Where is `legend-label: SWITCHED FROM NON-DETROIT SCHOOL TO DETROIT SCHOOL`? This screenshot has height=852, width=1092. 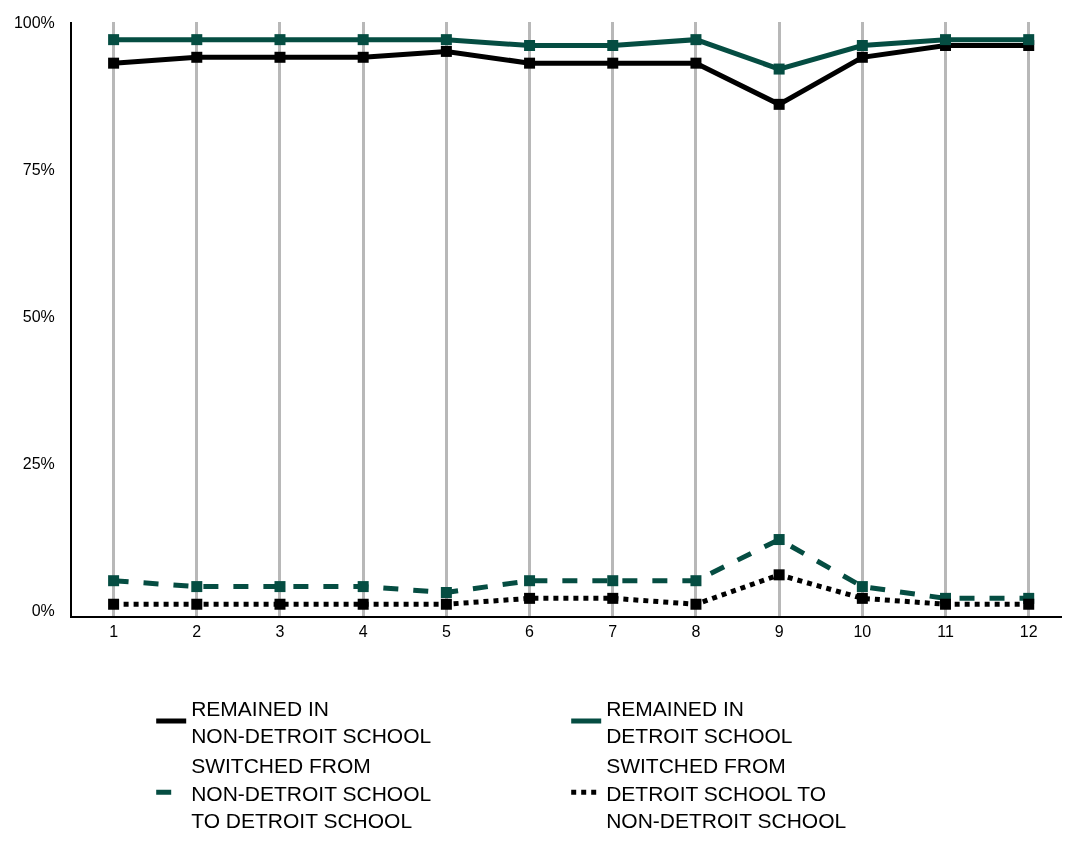
legend-label: SWITCHED FROM NON-DETROIT SCHOOL TO DETROIT SCHOOL is located at coordinates (311, 793).